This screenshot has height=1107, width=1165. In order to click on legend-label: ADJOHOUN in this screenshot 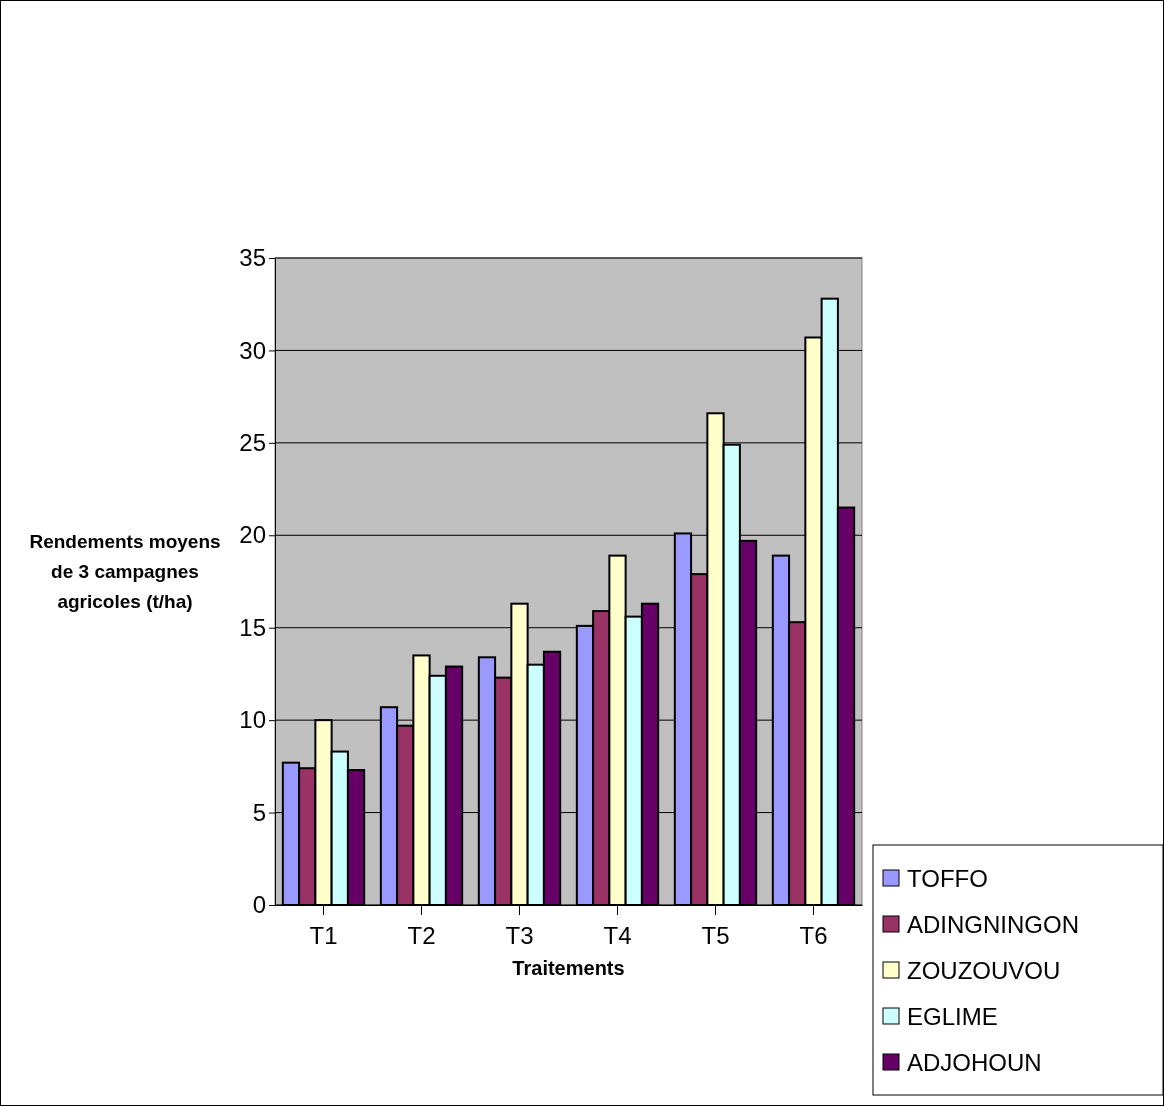, I will do `click(974, 1062)`.